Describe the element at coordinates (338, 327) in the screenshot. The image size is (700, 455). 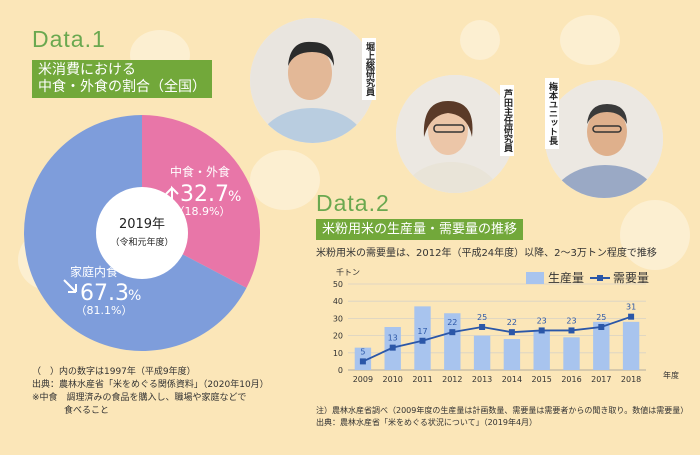
I see `y-ticks: 0 10 20 30 40 50` at that location.